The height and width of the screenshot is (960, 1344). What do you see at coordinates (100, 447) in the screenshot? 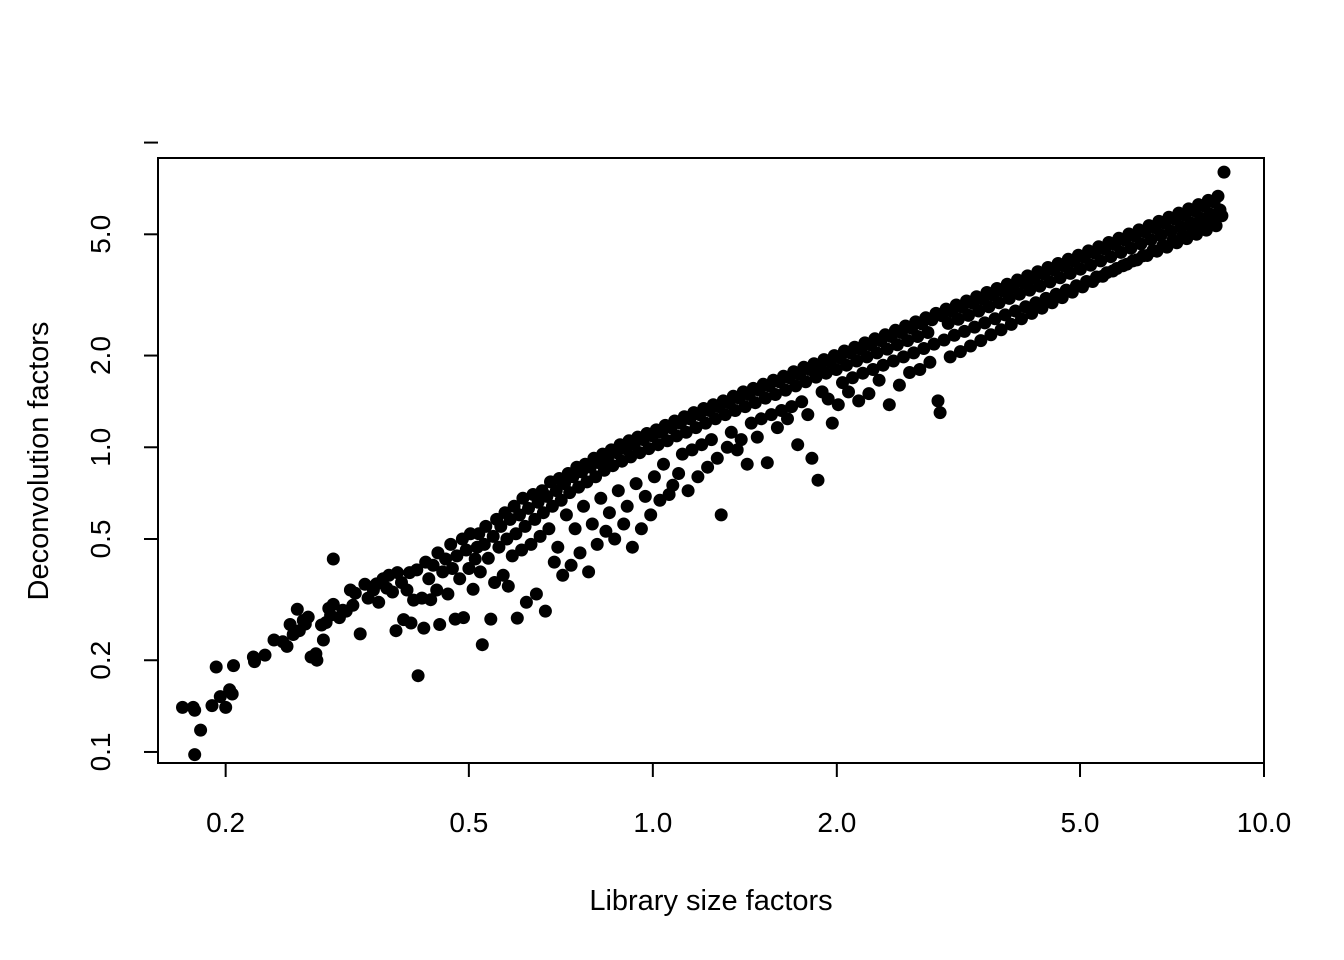
I see `y-tick-label: 1.0` at bounding box center [100, 447].